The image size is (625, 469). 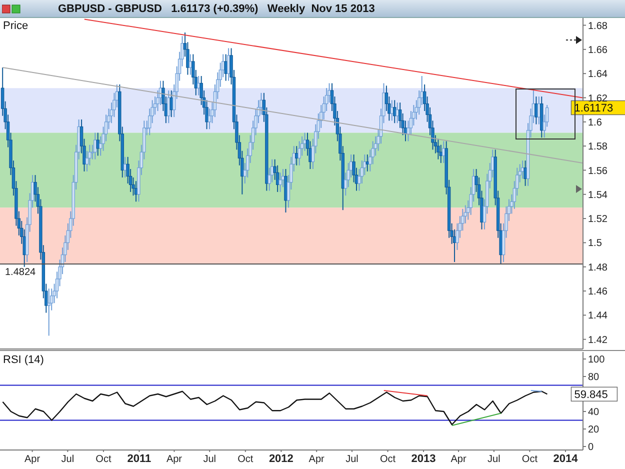 What do you see at coordinates (598, 316) in the screenshot?
I see `y-tick-label: 1.44` at bounding box center [598, 316].